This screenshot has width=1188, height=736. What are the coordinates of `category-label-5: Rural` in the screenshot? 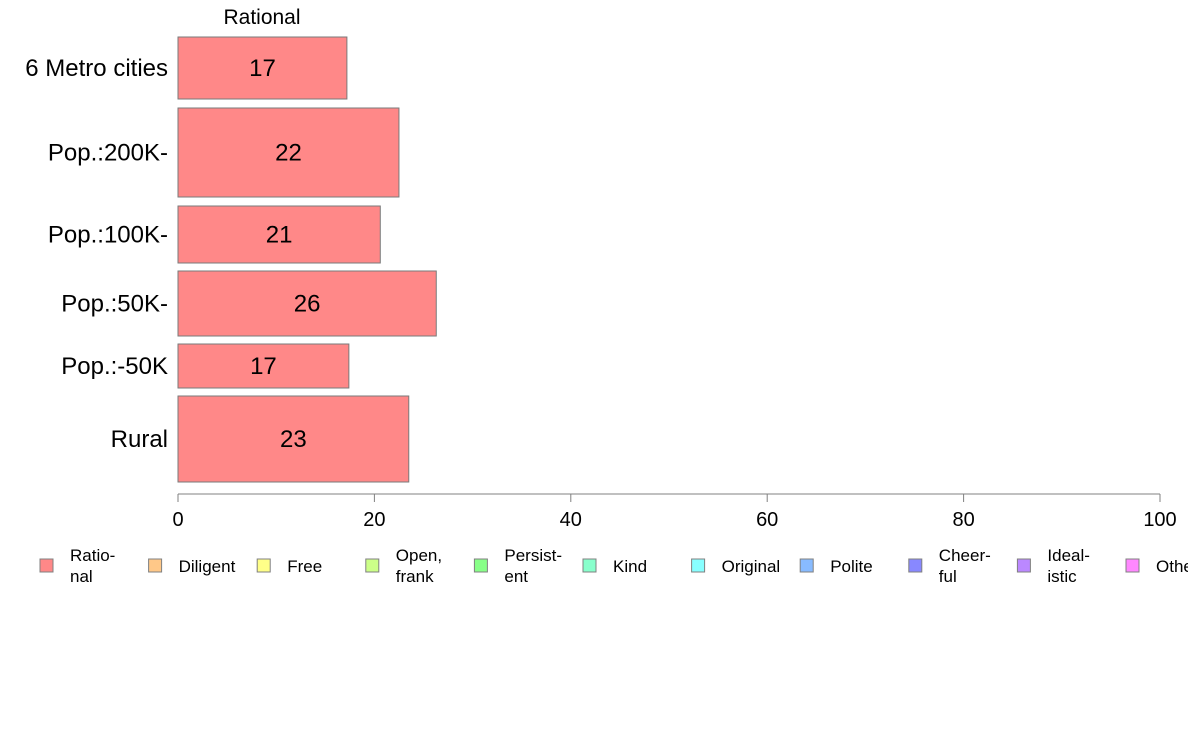 It's located at (139, 439).